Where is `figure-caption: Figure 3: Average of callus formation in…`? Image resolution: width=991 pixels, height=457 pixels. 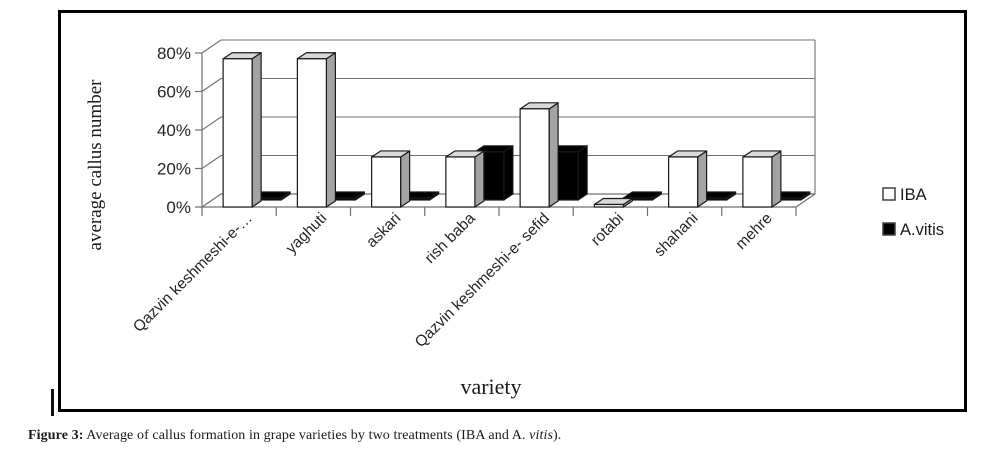
figure-caption: Figure 3: Average of callus formation in… is located at coordinates (498, 436).